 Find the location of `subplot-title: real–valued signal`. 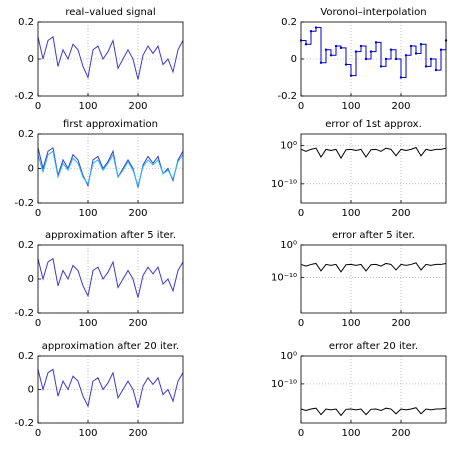

subplot-title: real–valued signal is located at coordinates (110, 12).